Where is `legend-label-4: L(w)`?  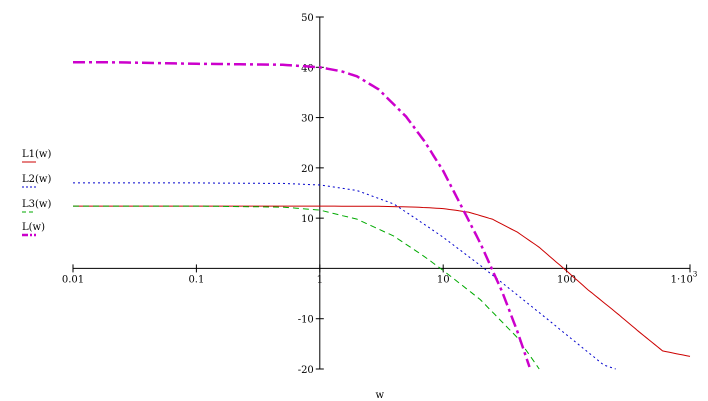
legend-label-4: L(w) is located at coordinates (33, 227).